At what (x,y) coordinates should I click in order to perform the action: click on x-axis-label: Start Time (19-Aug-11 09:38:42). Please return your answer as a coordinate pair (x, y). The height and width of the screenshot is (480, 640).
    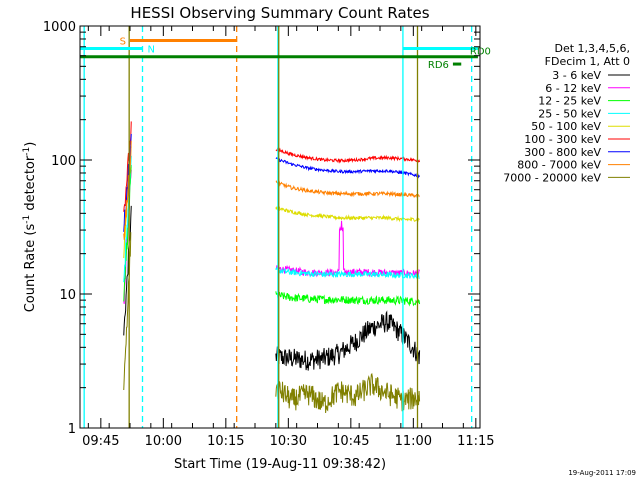
    Looking at the image, I should click on (280, 464).